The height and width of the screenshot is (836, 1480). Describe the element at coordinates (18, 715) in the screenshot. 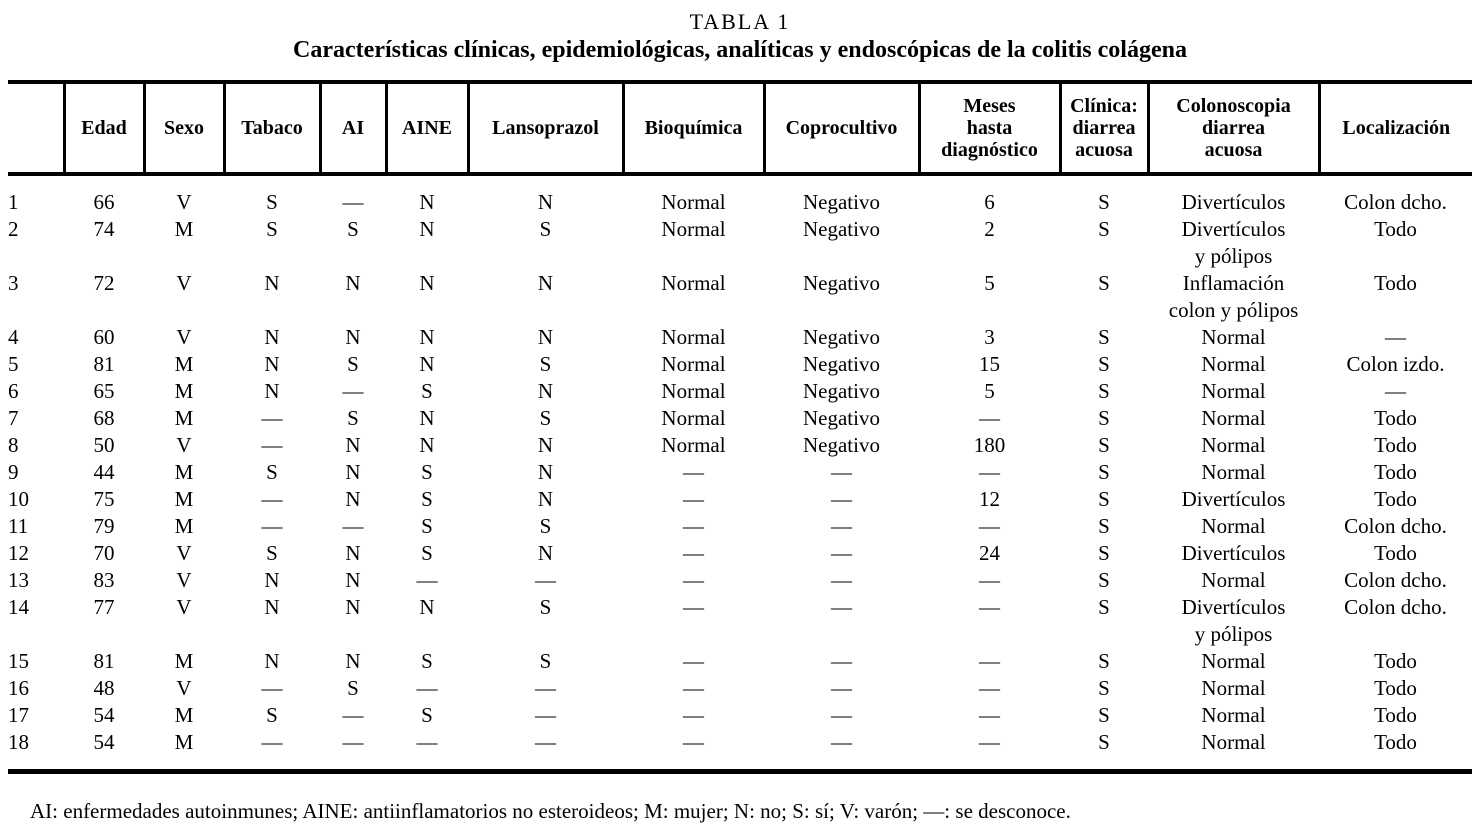

I see `row-number: 17` at that location.